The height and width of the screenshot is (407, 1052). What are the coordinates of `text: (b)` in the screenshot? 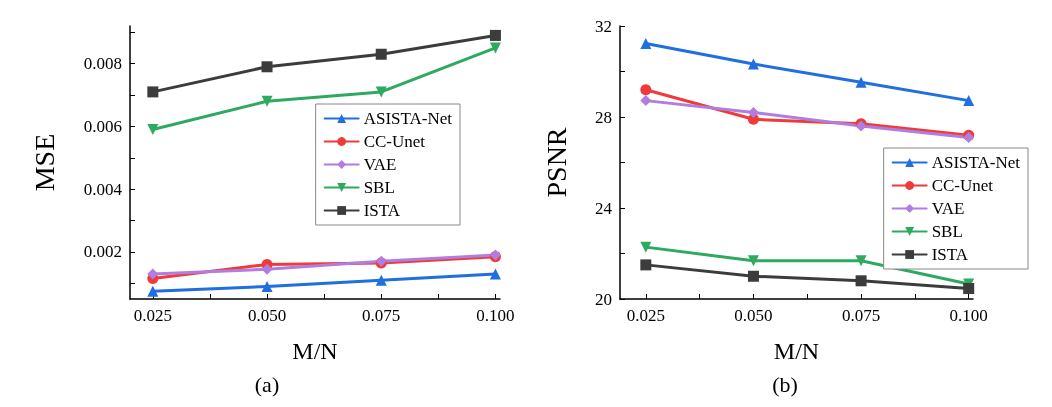 It's located at (785, 384).